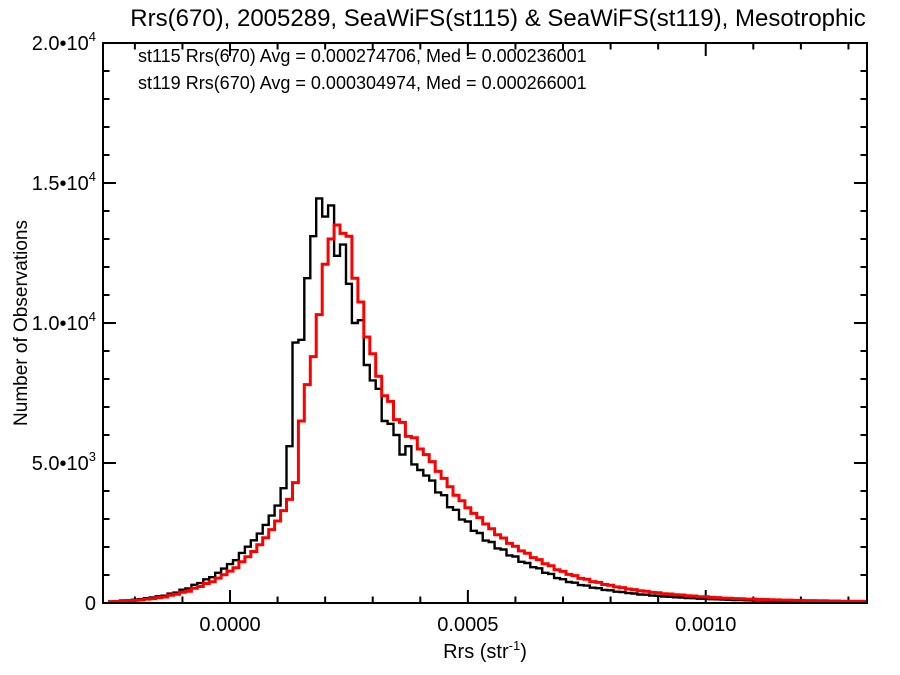  Describe the element at coordinates (64, 42) in the screenshot. I see `y-tick-label: 2.0•104` at that location.